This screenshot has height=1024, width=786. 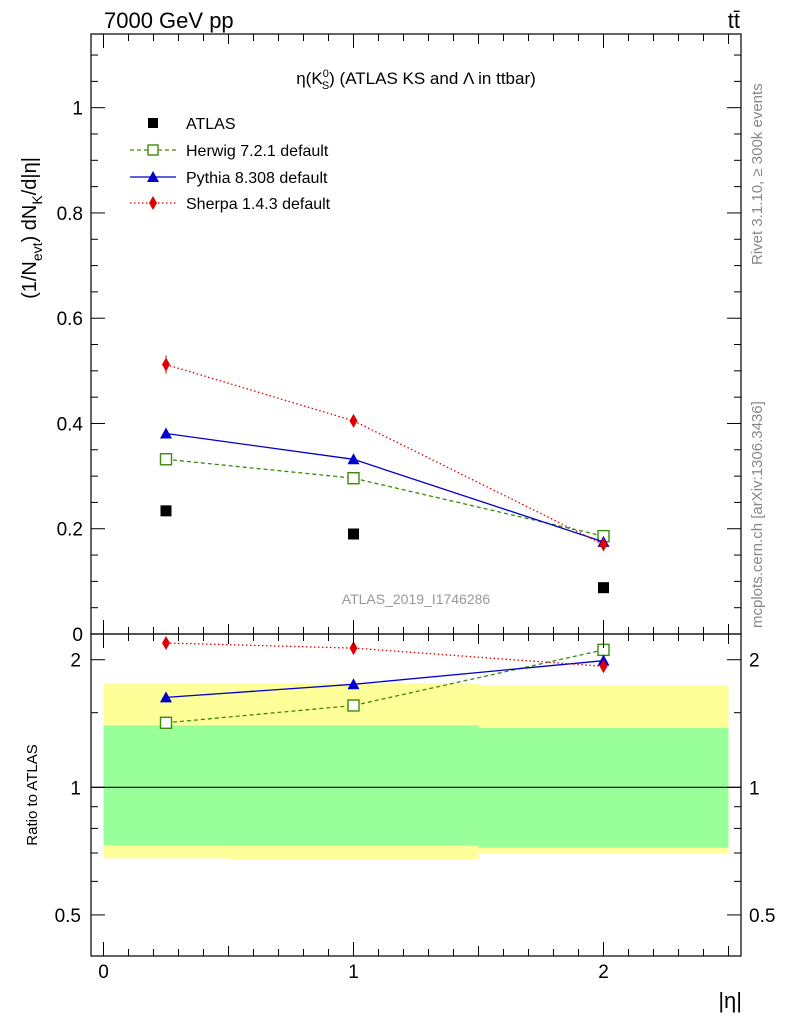 I want to click on legend-pythia-label: Pythia 8.308 default, so click(x=257, y=178).